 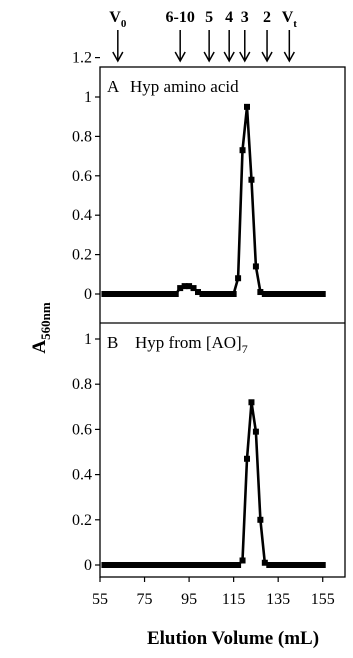 I want to click on x-tick-label: 55, so click(x=100, y=599).